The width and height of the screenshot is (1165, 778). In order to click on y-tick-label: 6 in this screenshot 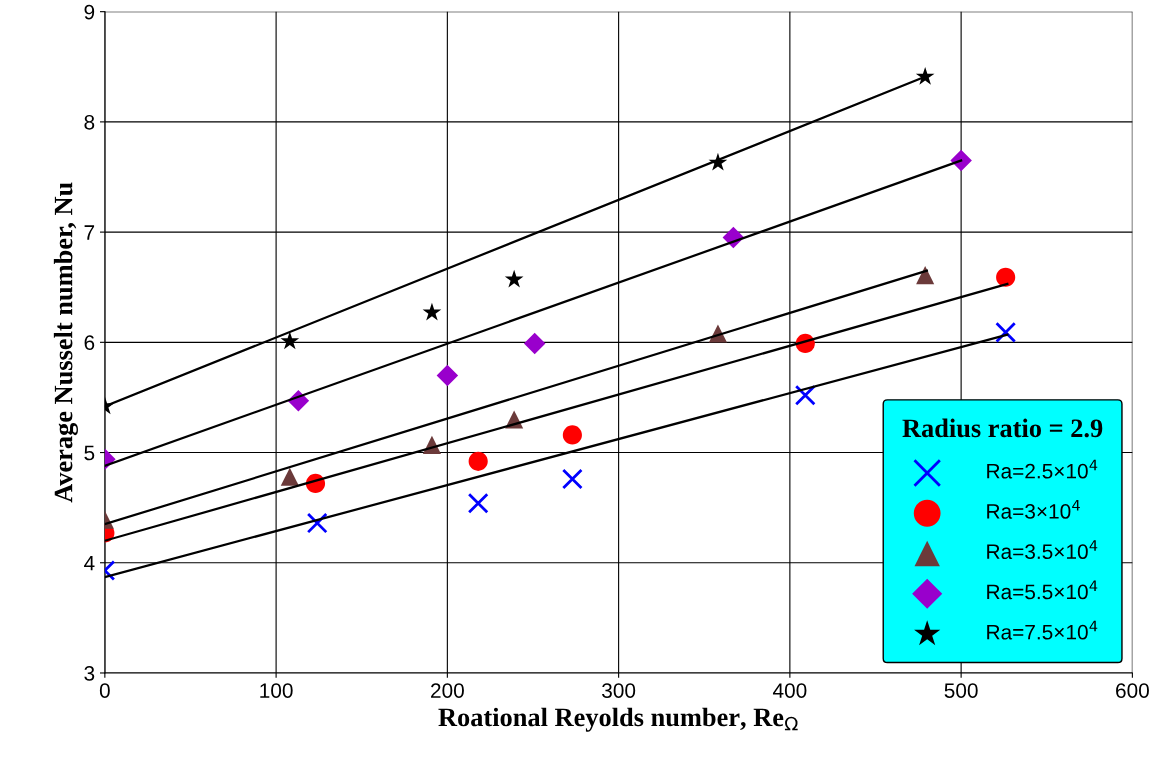, I will do `click(89, 343)`.